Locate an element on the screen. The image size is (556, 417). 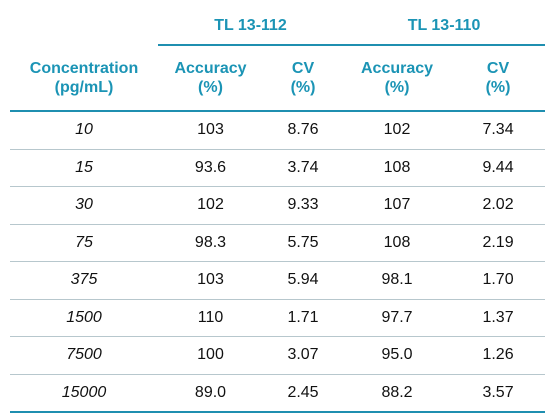
table-row: 375 103 5.94 98.1 1.70 is located at coordinates (278, 280).